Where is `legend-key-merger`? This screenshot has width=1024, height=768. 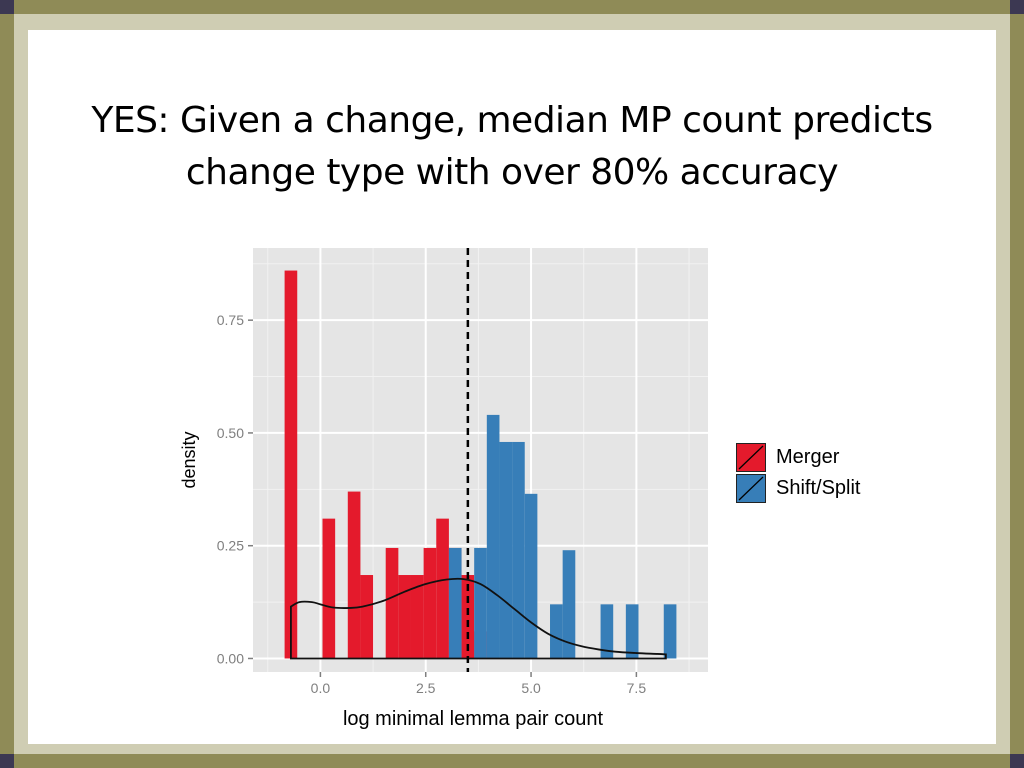 legend-key-merger is located at coordinates (751, 457).